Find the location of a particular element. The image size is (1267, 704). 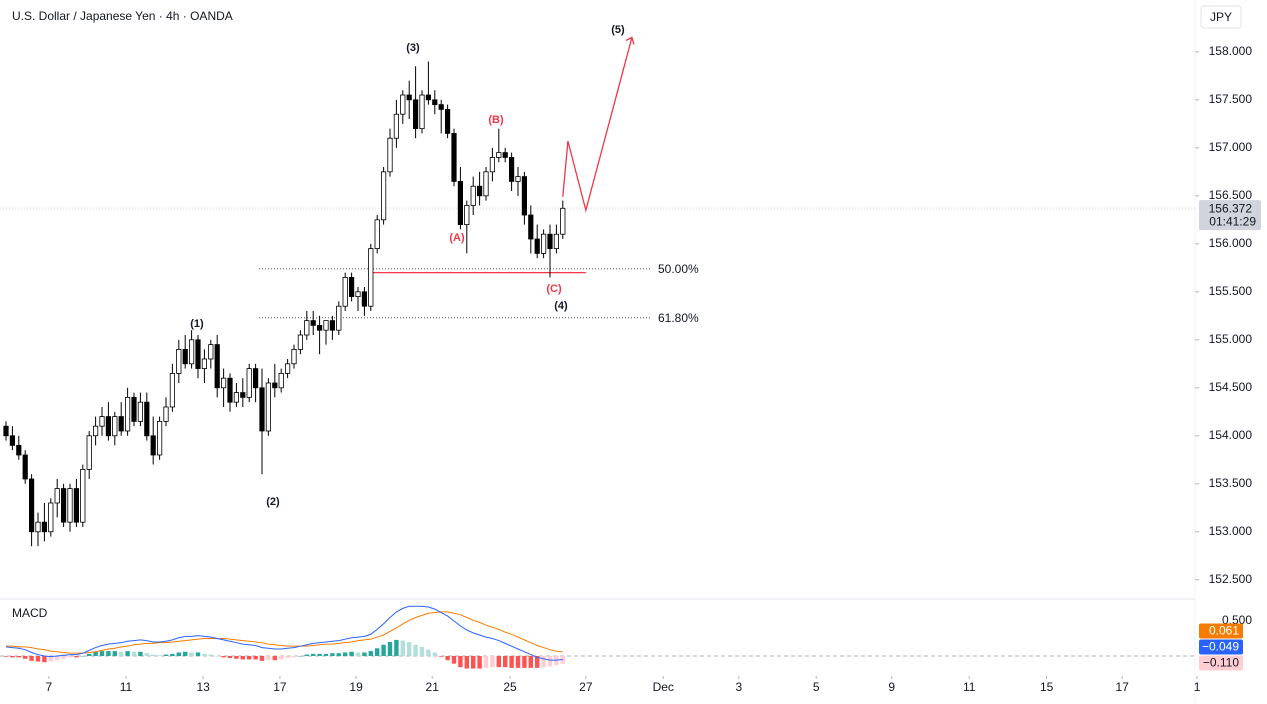

currency: JPY is located at coordinates (1221, 17).